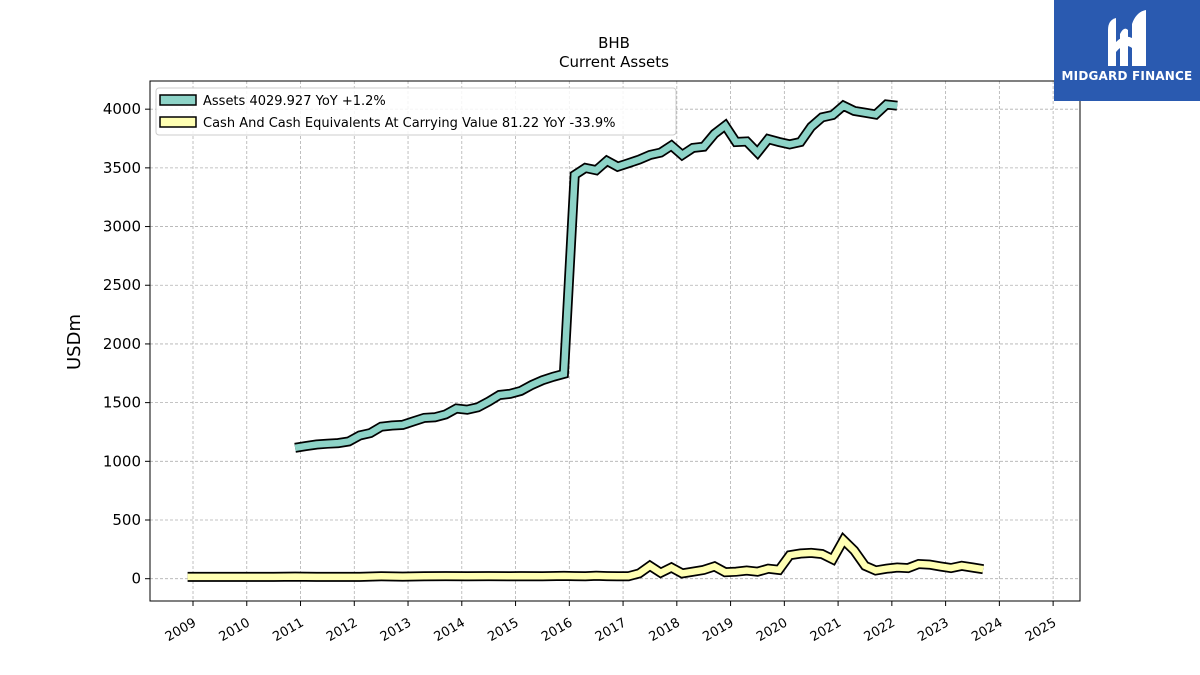 This screenshot has height=675, width=1200. Describe the element at coordinates (880, 630) in the screenshot. I see `x-tick-label: 2022` at that location.